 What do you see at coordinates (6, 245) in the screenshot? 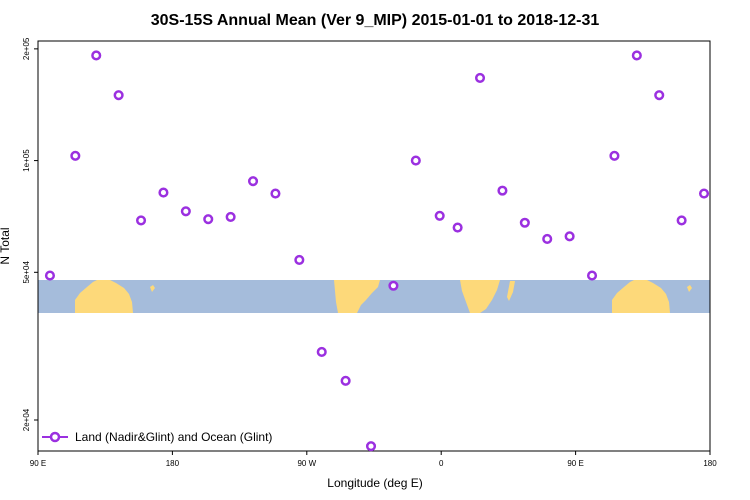
I see `y-axis-label: N Total` at bounding box center [6, 245].